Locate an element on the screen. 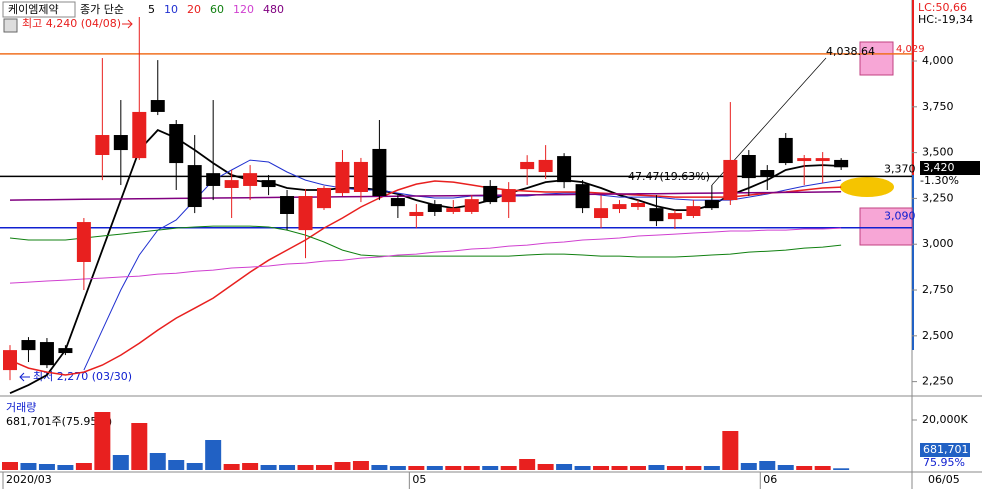  last-date: 06/05 is located at coordinates (944, 479).